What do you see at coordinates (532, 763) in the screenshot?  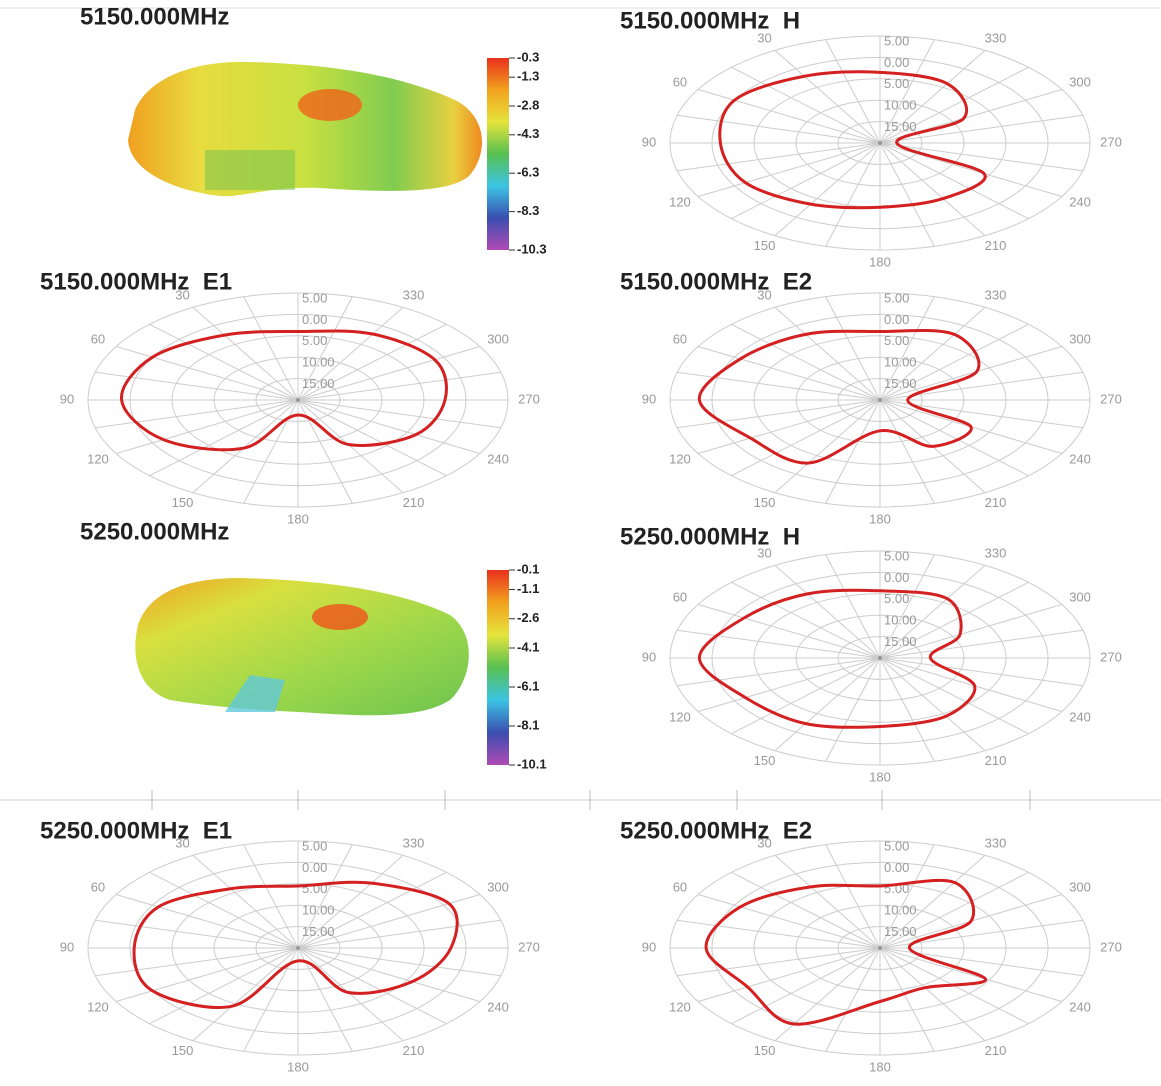 I see `colorbar-label: -10.1` at bounding box center [532, 763].